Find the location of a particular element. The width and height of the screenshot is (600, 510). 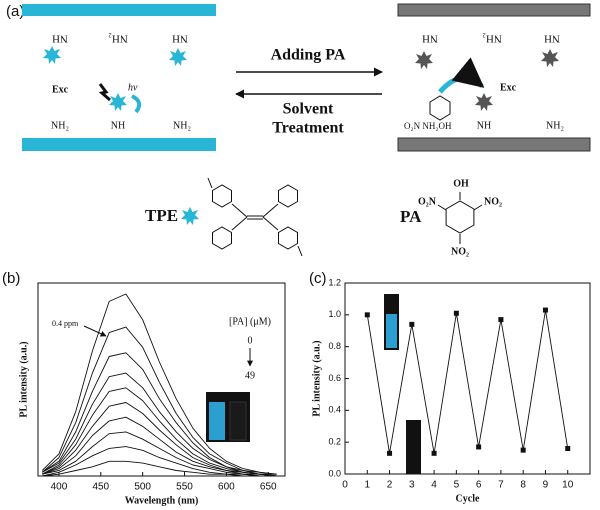

annotation: 0 is located at coordinates (250, 340).